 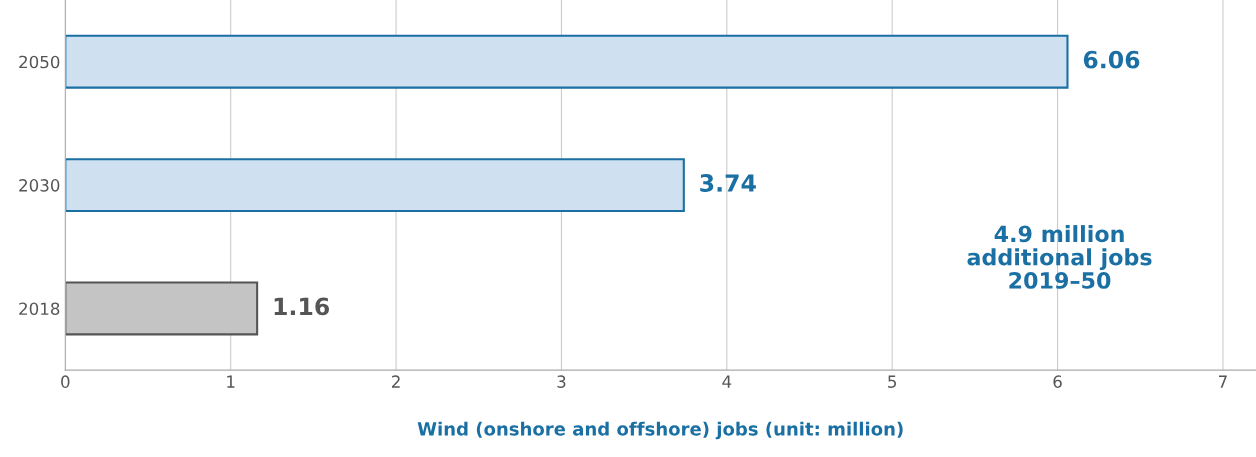 I want to click on x-tick-label: 5, so click(x=892, y=381).